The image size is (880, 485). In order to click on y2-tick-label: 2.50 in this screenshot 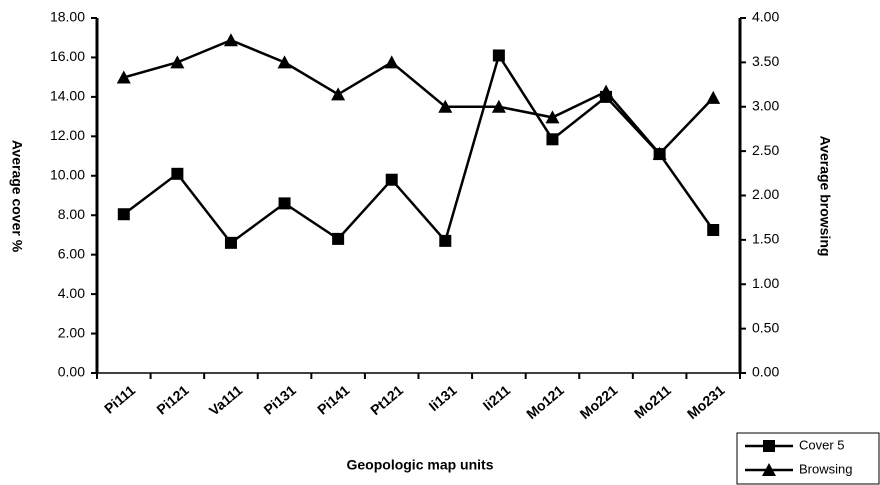, I will do `click(765, 150)`.